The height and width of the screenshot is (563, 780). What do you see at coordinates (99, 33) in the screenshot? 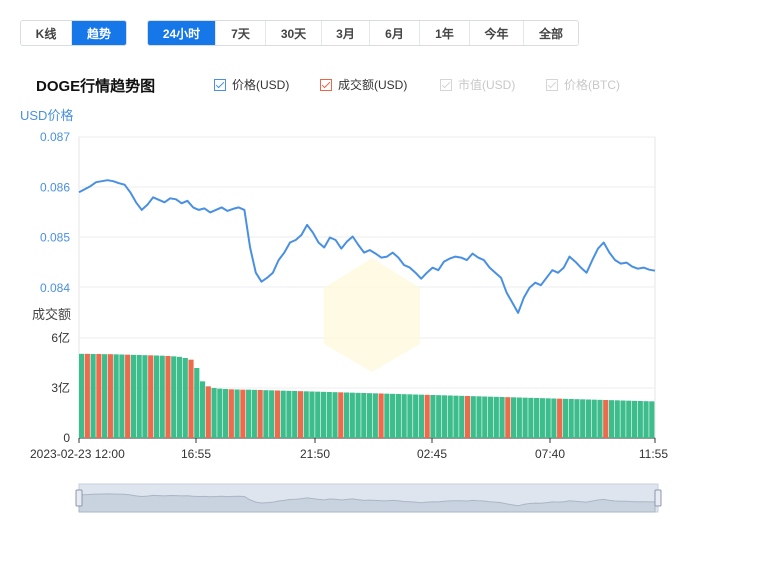
I see `mode-tab-1: 趋势` at bounding box center [99, 33].